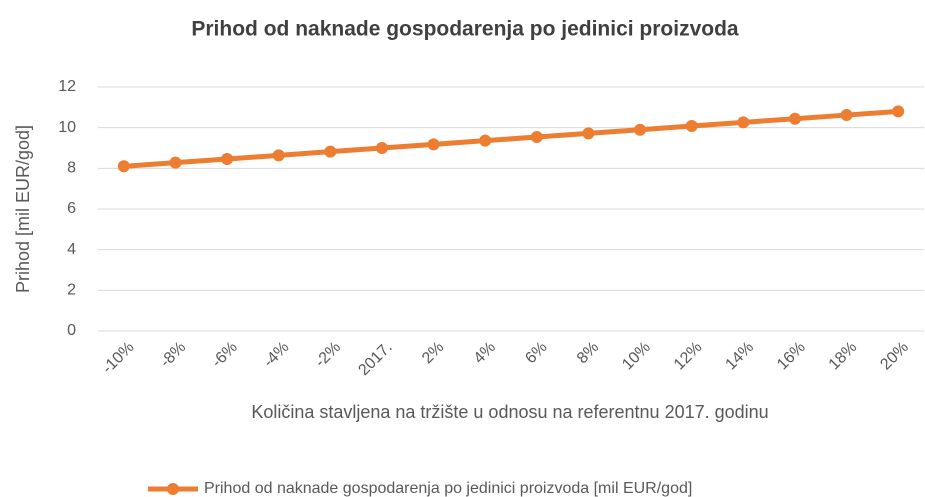 This screenshot has width=925, height=497. What do you see at coordinates (276, 355) in the screenshot?
I see `x-tick-label: -4%` at bounding box center [276, 355].